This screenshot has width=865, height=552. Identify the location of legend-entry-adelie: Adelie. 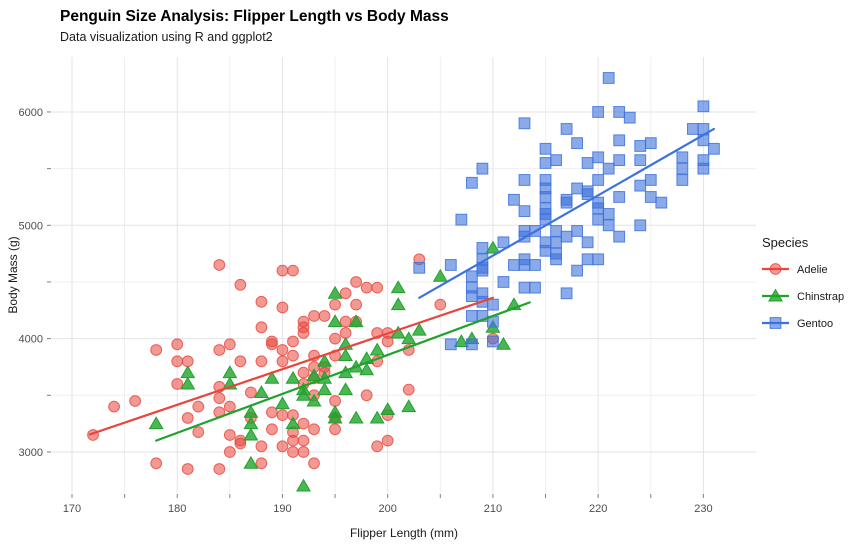
(795, 269).